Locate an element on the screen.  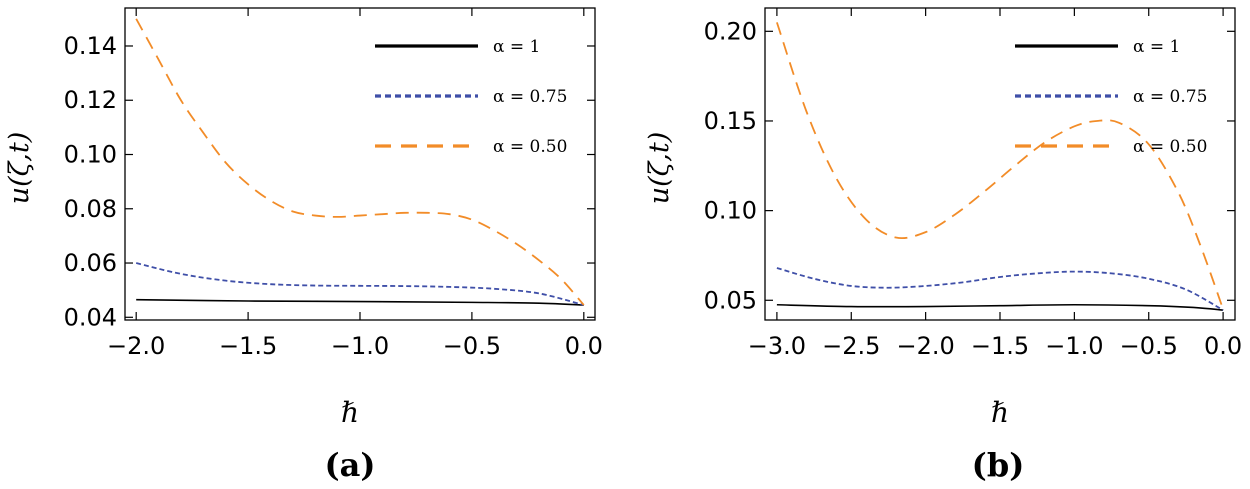
panel-a-legend-label-0: α = 1 is located at coordinates (516, 47).